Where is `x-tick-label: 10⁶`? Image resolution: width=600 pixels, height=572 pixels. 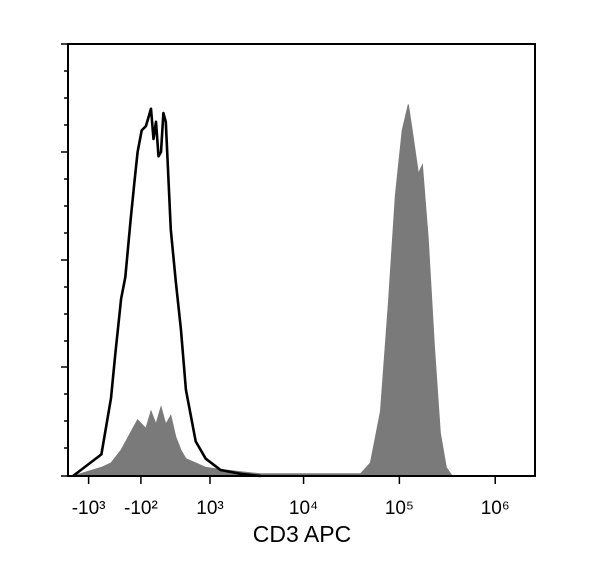
x-tick-label: 10⁶ is located at coordinates (495, 508).